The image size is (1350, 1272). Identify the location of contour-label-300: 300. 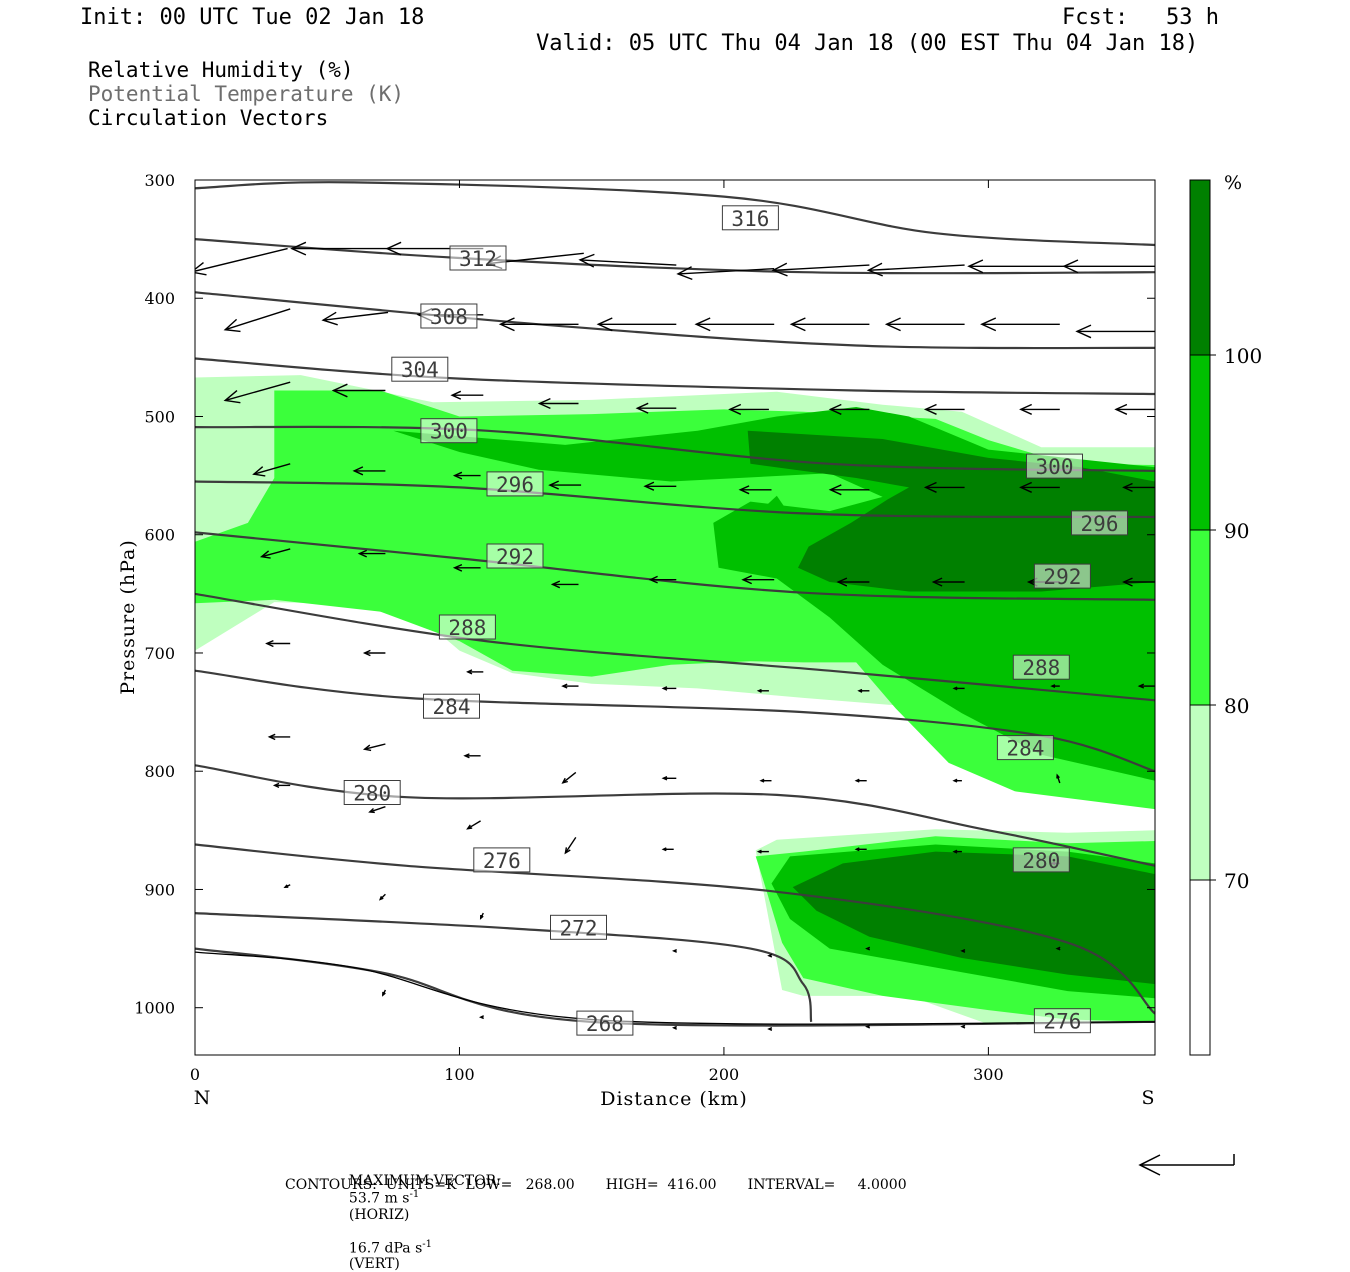
(449, 431).